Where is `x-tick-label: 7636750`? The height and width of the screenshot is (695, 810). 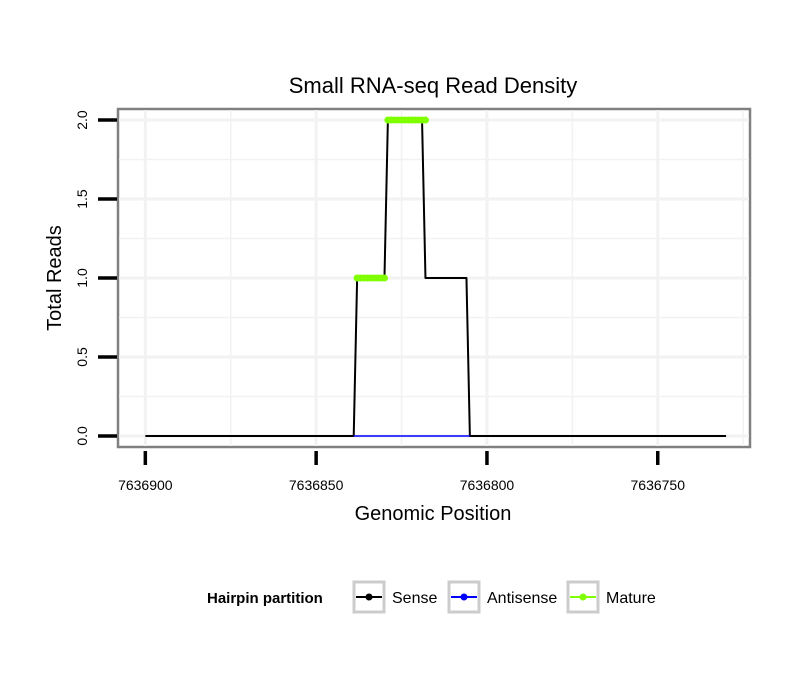
x-tick-label: 7636750 is located at coordinates (658, 485).